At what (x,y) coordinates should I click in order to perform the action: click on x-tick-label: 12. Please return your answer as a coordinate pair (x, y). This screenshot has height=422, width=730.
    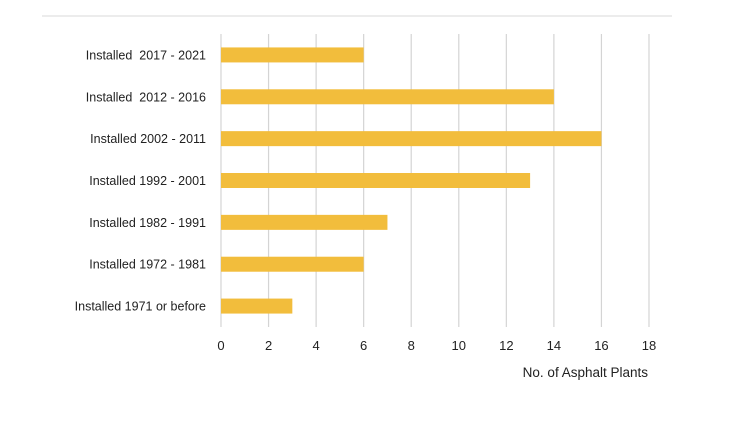
    Looking at the image, I should click on (506, 345).